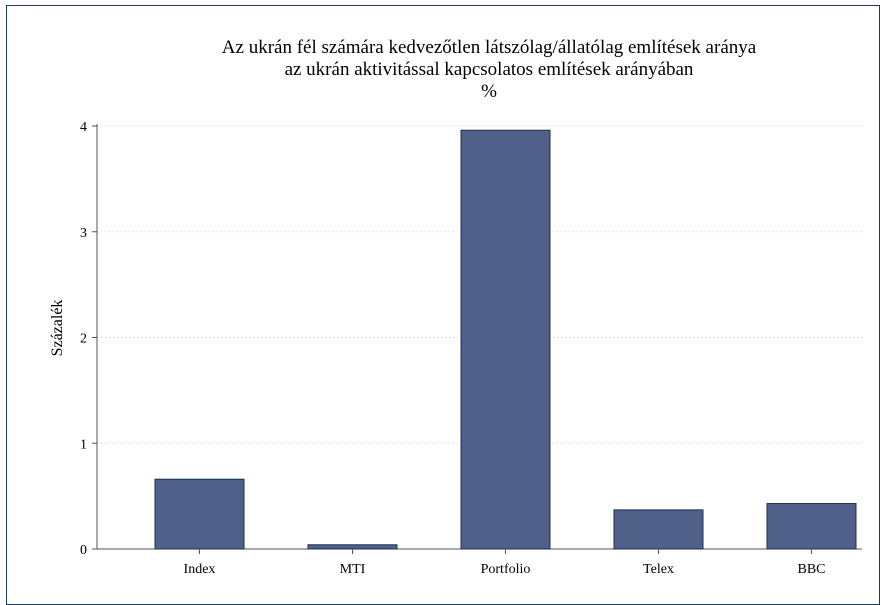 Image resolution: width=884 pixels, height=605 pixels. I want to click on bar-telex, so click(658, 529).